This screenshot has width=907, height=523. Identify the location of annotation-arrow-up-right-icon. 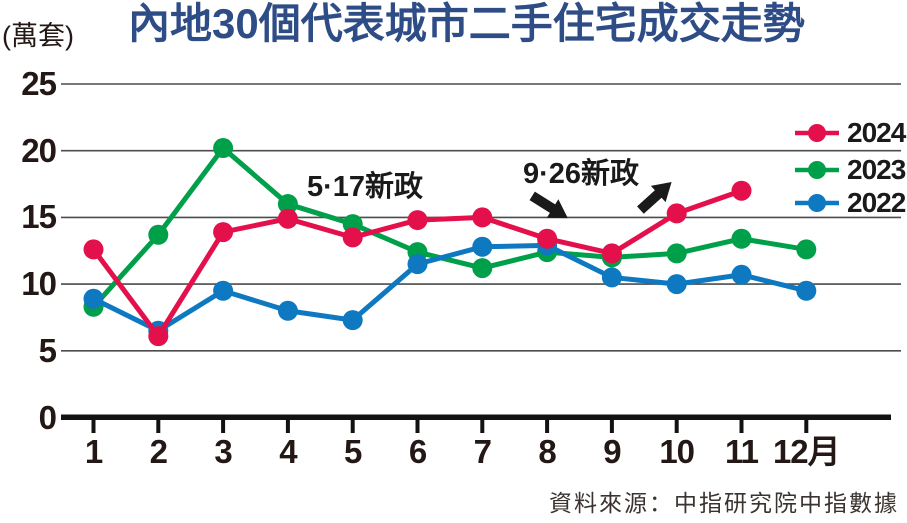
(654, 197).